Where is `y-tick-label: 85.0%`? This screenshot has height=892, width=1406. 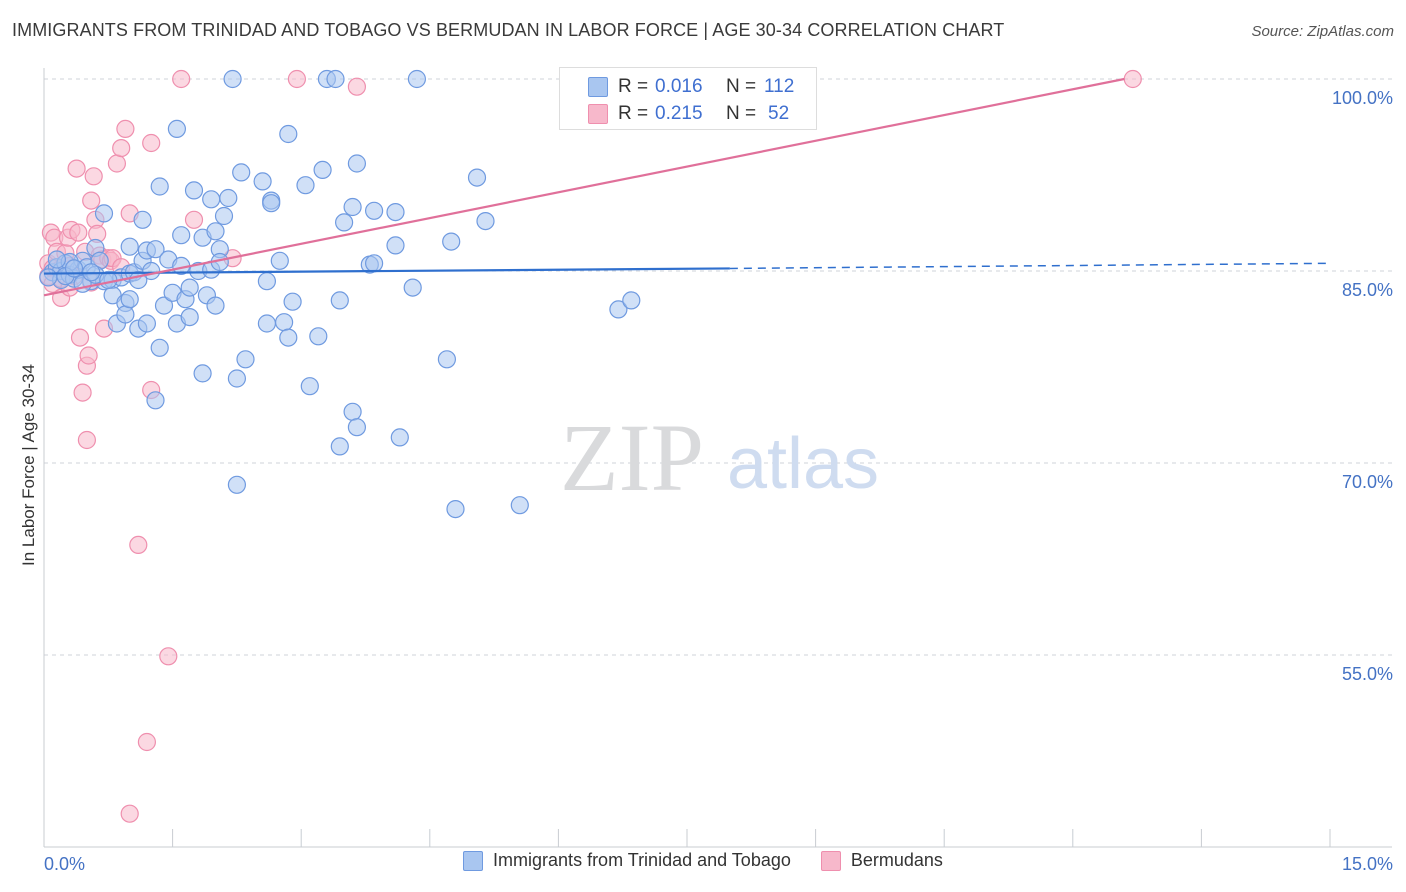 y-tick-label: 85.0% is located at coordinates (1367, 290).